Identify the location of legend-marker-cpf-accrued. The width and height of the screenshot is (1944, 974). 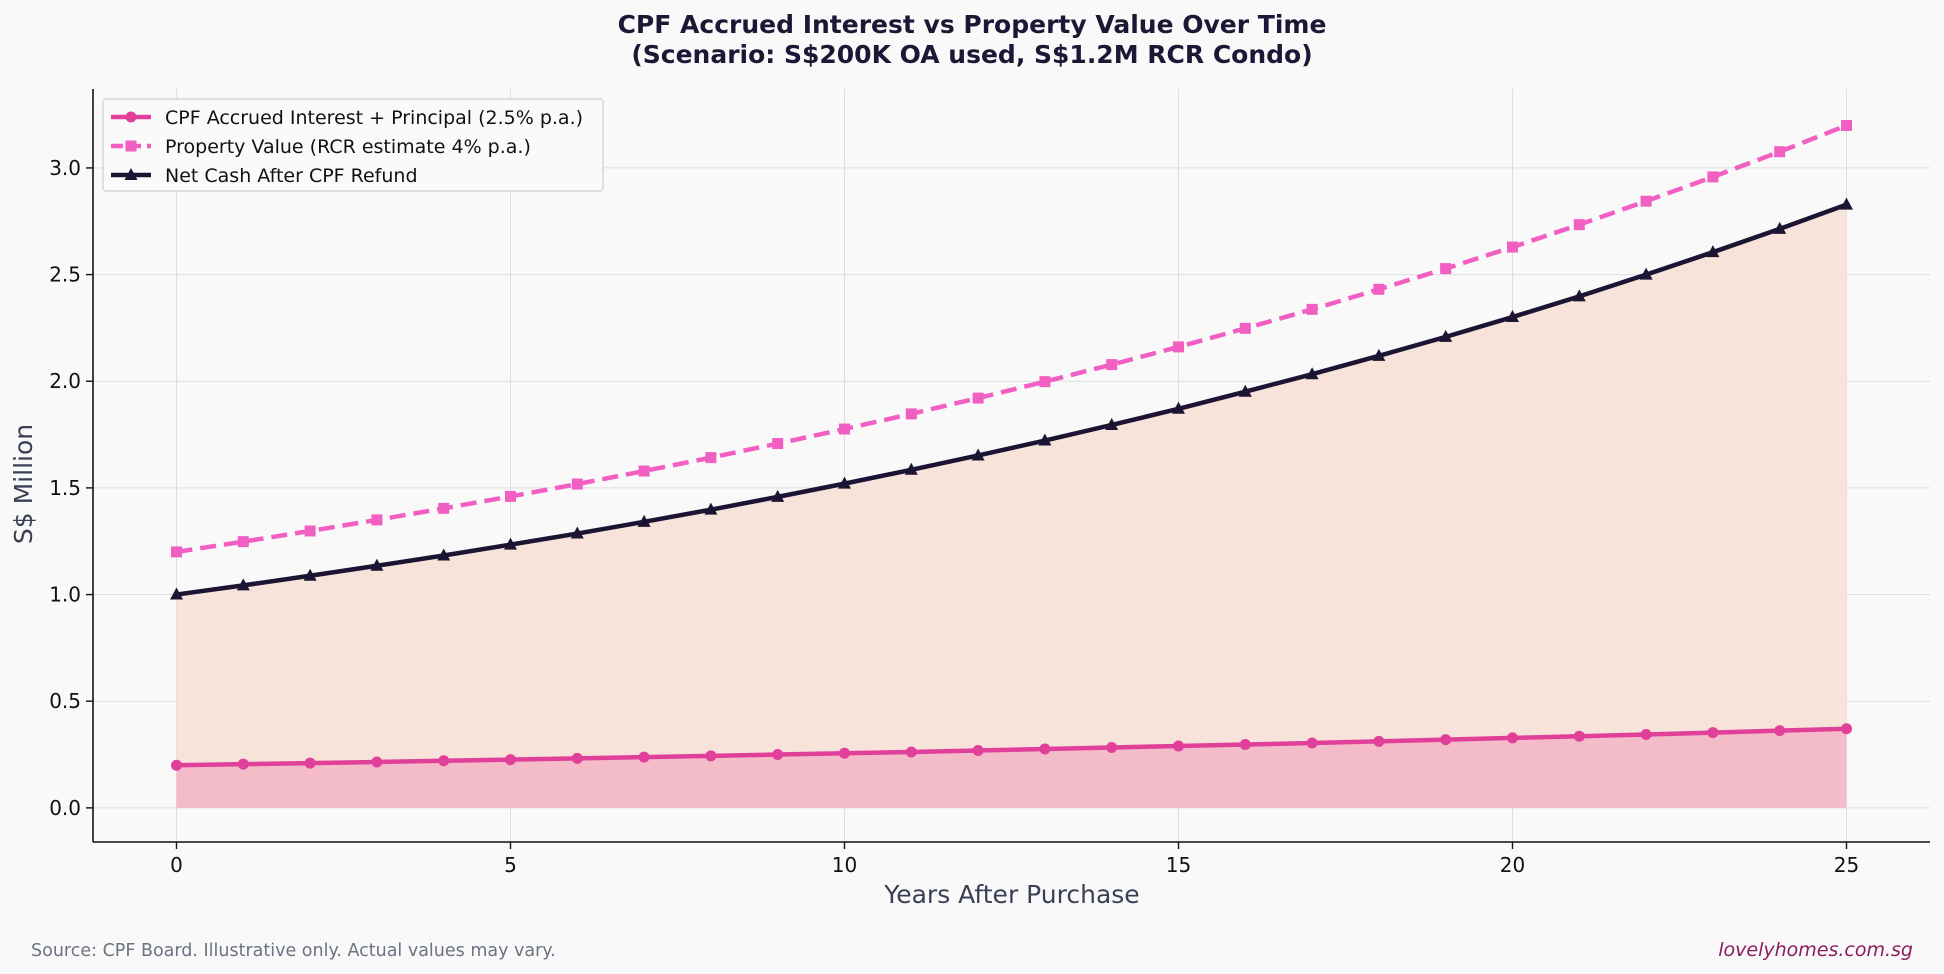
(131, 117).